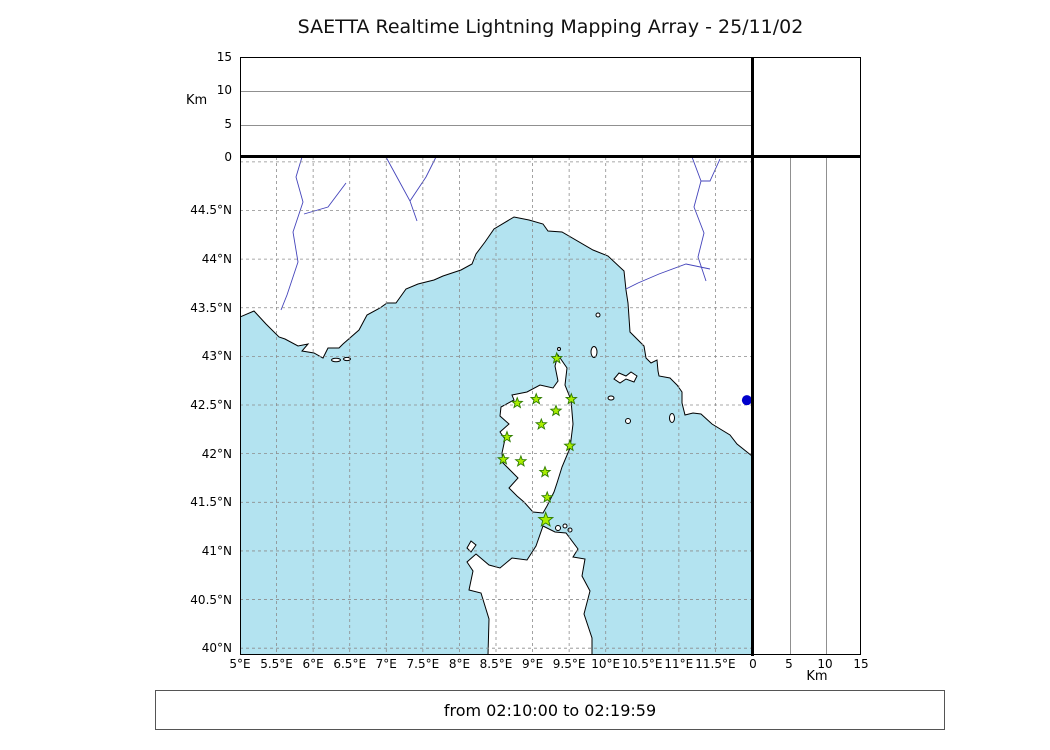 The image size is (1050, 750). What do you see at coordinates (211, 405) in the screenshot?
I see `lat-tick-label: 42.5°N` at bounding box center [211, 405].